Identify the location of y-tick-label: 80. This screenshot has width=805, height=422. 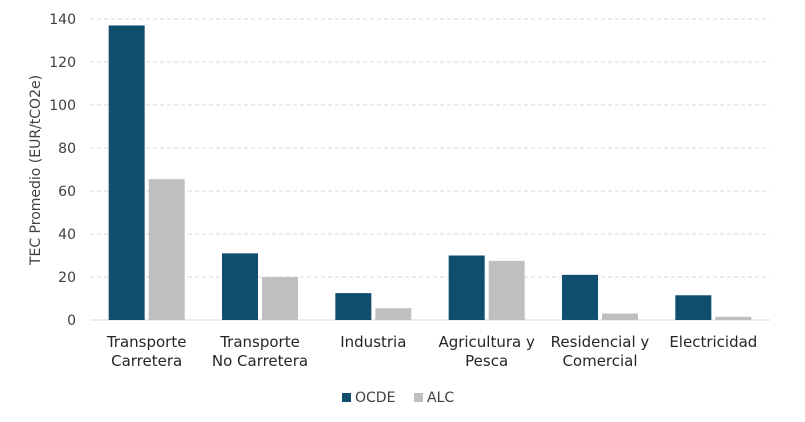
(67, 149).